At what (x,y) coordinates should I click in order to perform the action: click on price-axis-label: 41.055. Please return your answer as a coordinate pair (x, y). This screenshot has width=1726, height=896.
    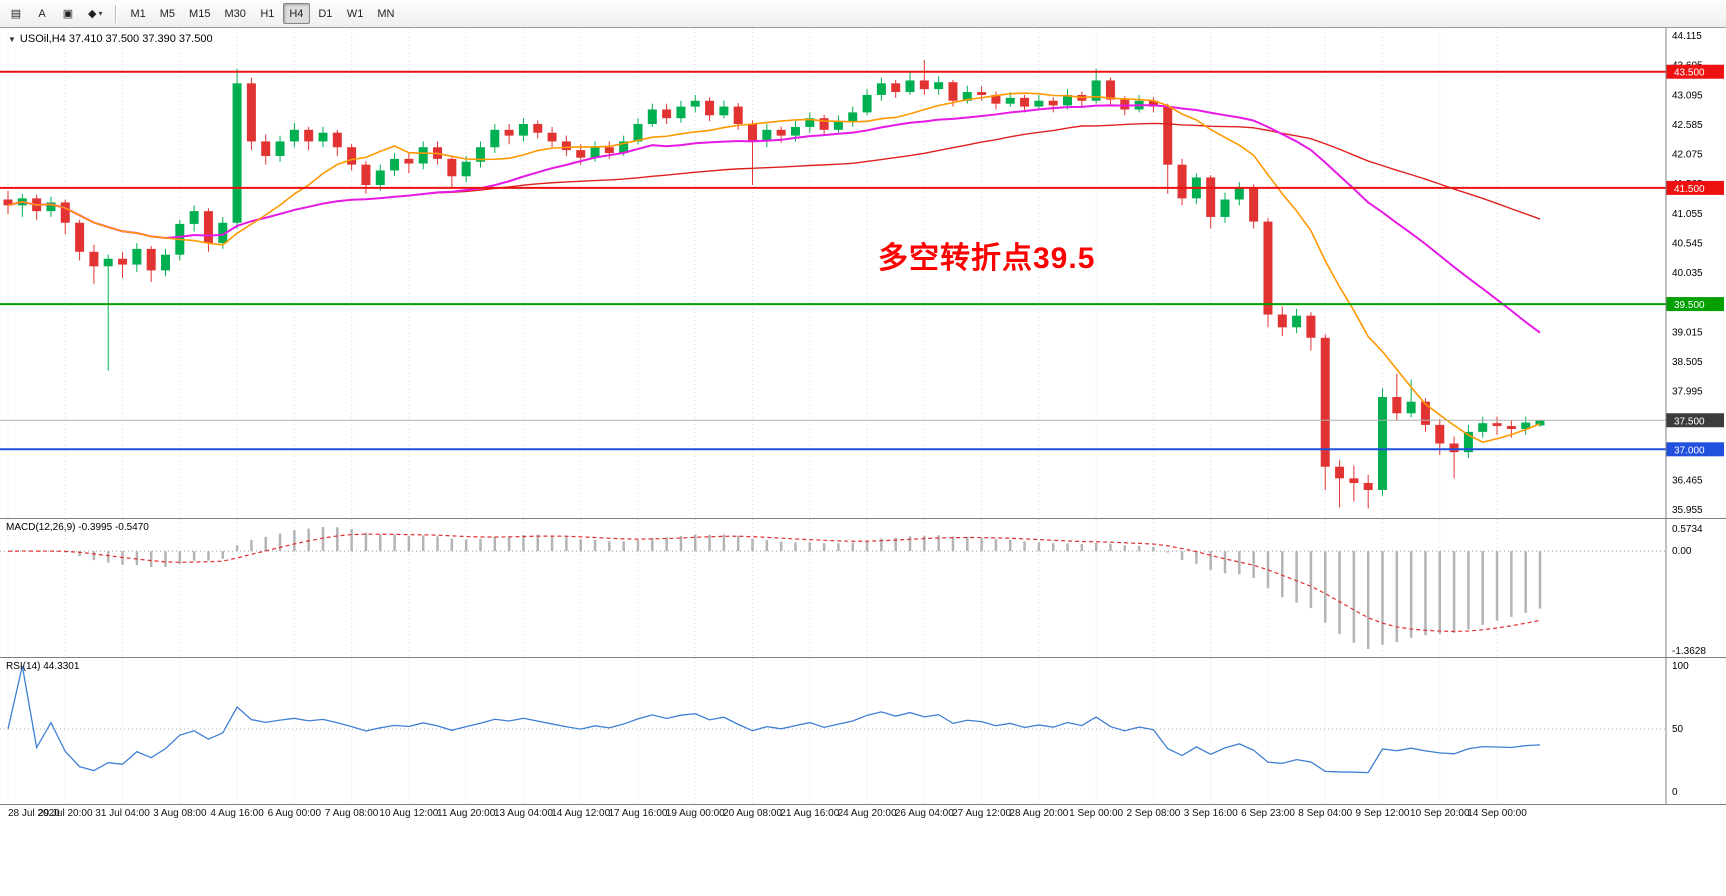
    Looking at the image, I should click on (1687, 214).